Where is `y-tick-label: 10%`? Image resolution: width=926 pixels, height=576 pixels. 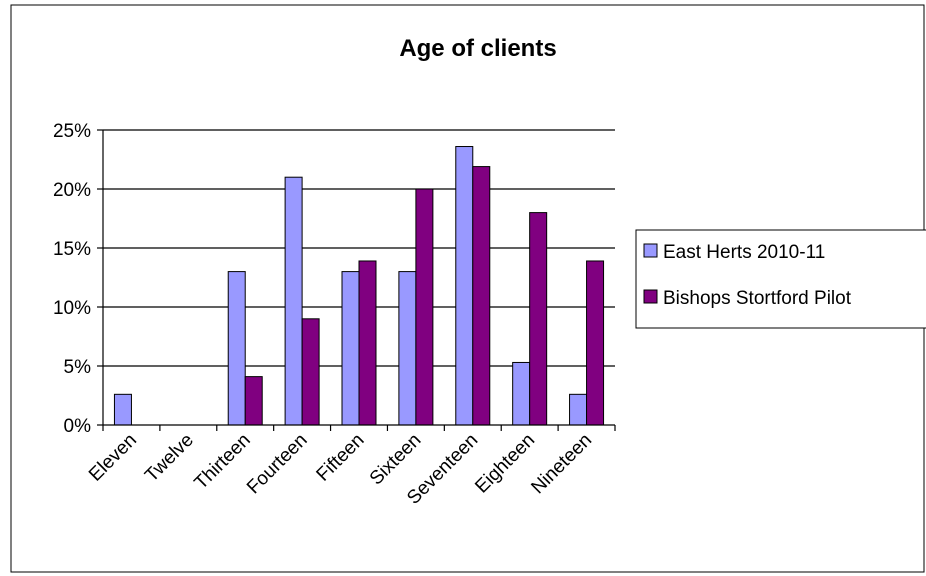
y-tick-label: 10% is located at coordinates (72, 308).